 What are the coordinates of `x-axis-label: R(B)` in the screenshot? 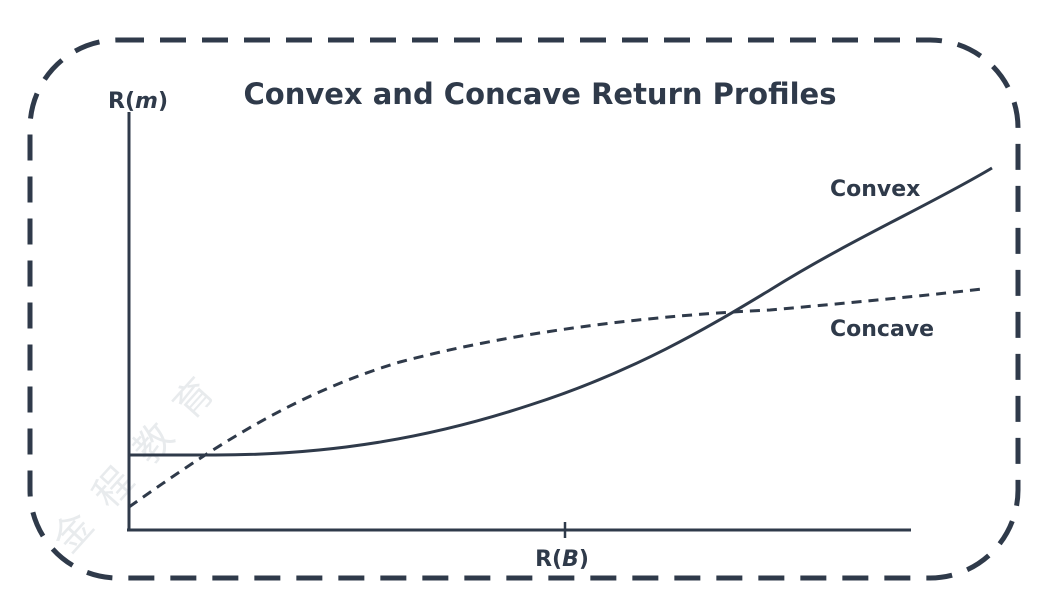 It's located at (562, 559).